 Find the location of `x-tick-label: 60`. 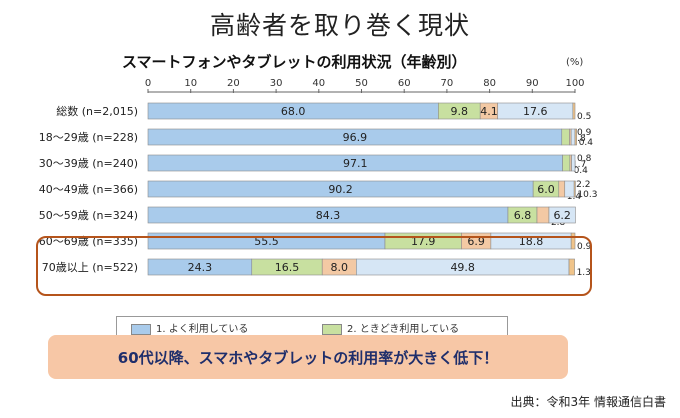

x-tick-label: 60 is located at coordinates (404, 83).